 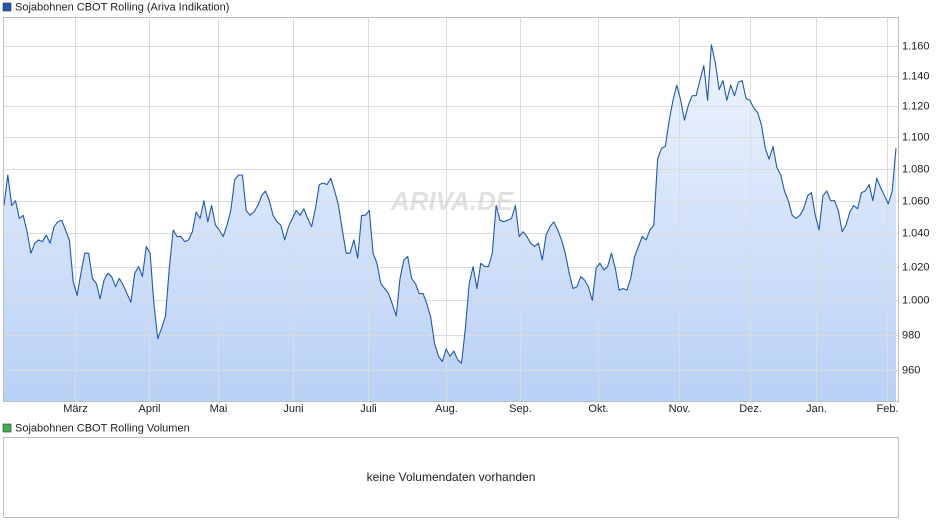 I want to click on y-tick-label: 1.100, so click(x=916, y=137).